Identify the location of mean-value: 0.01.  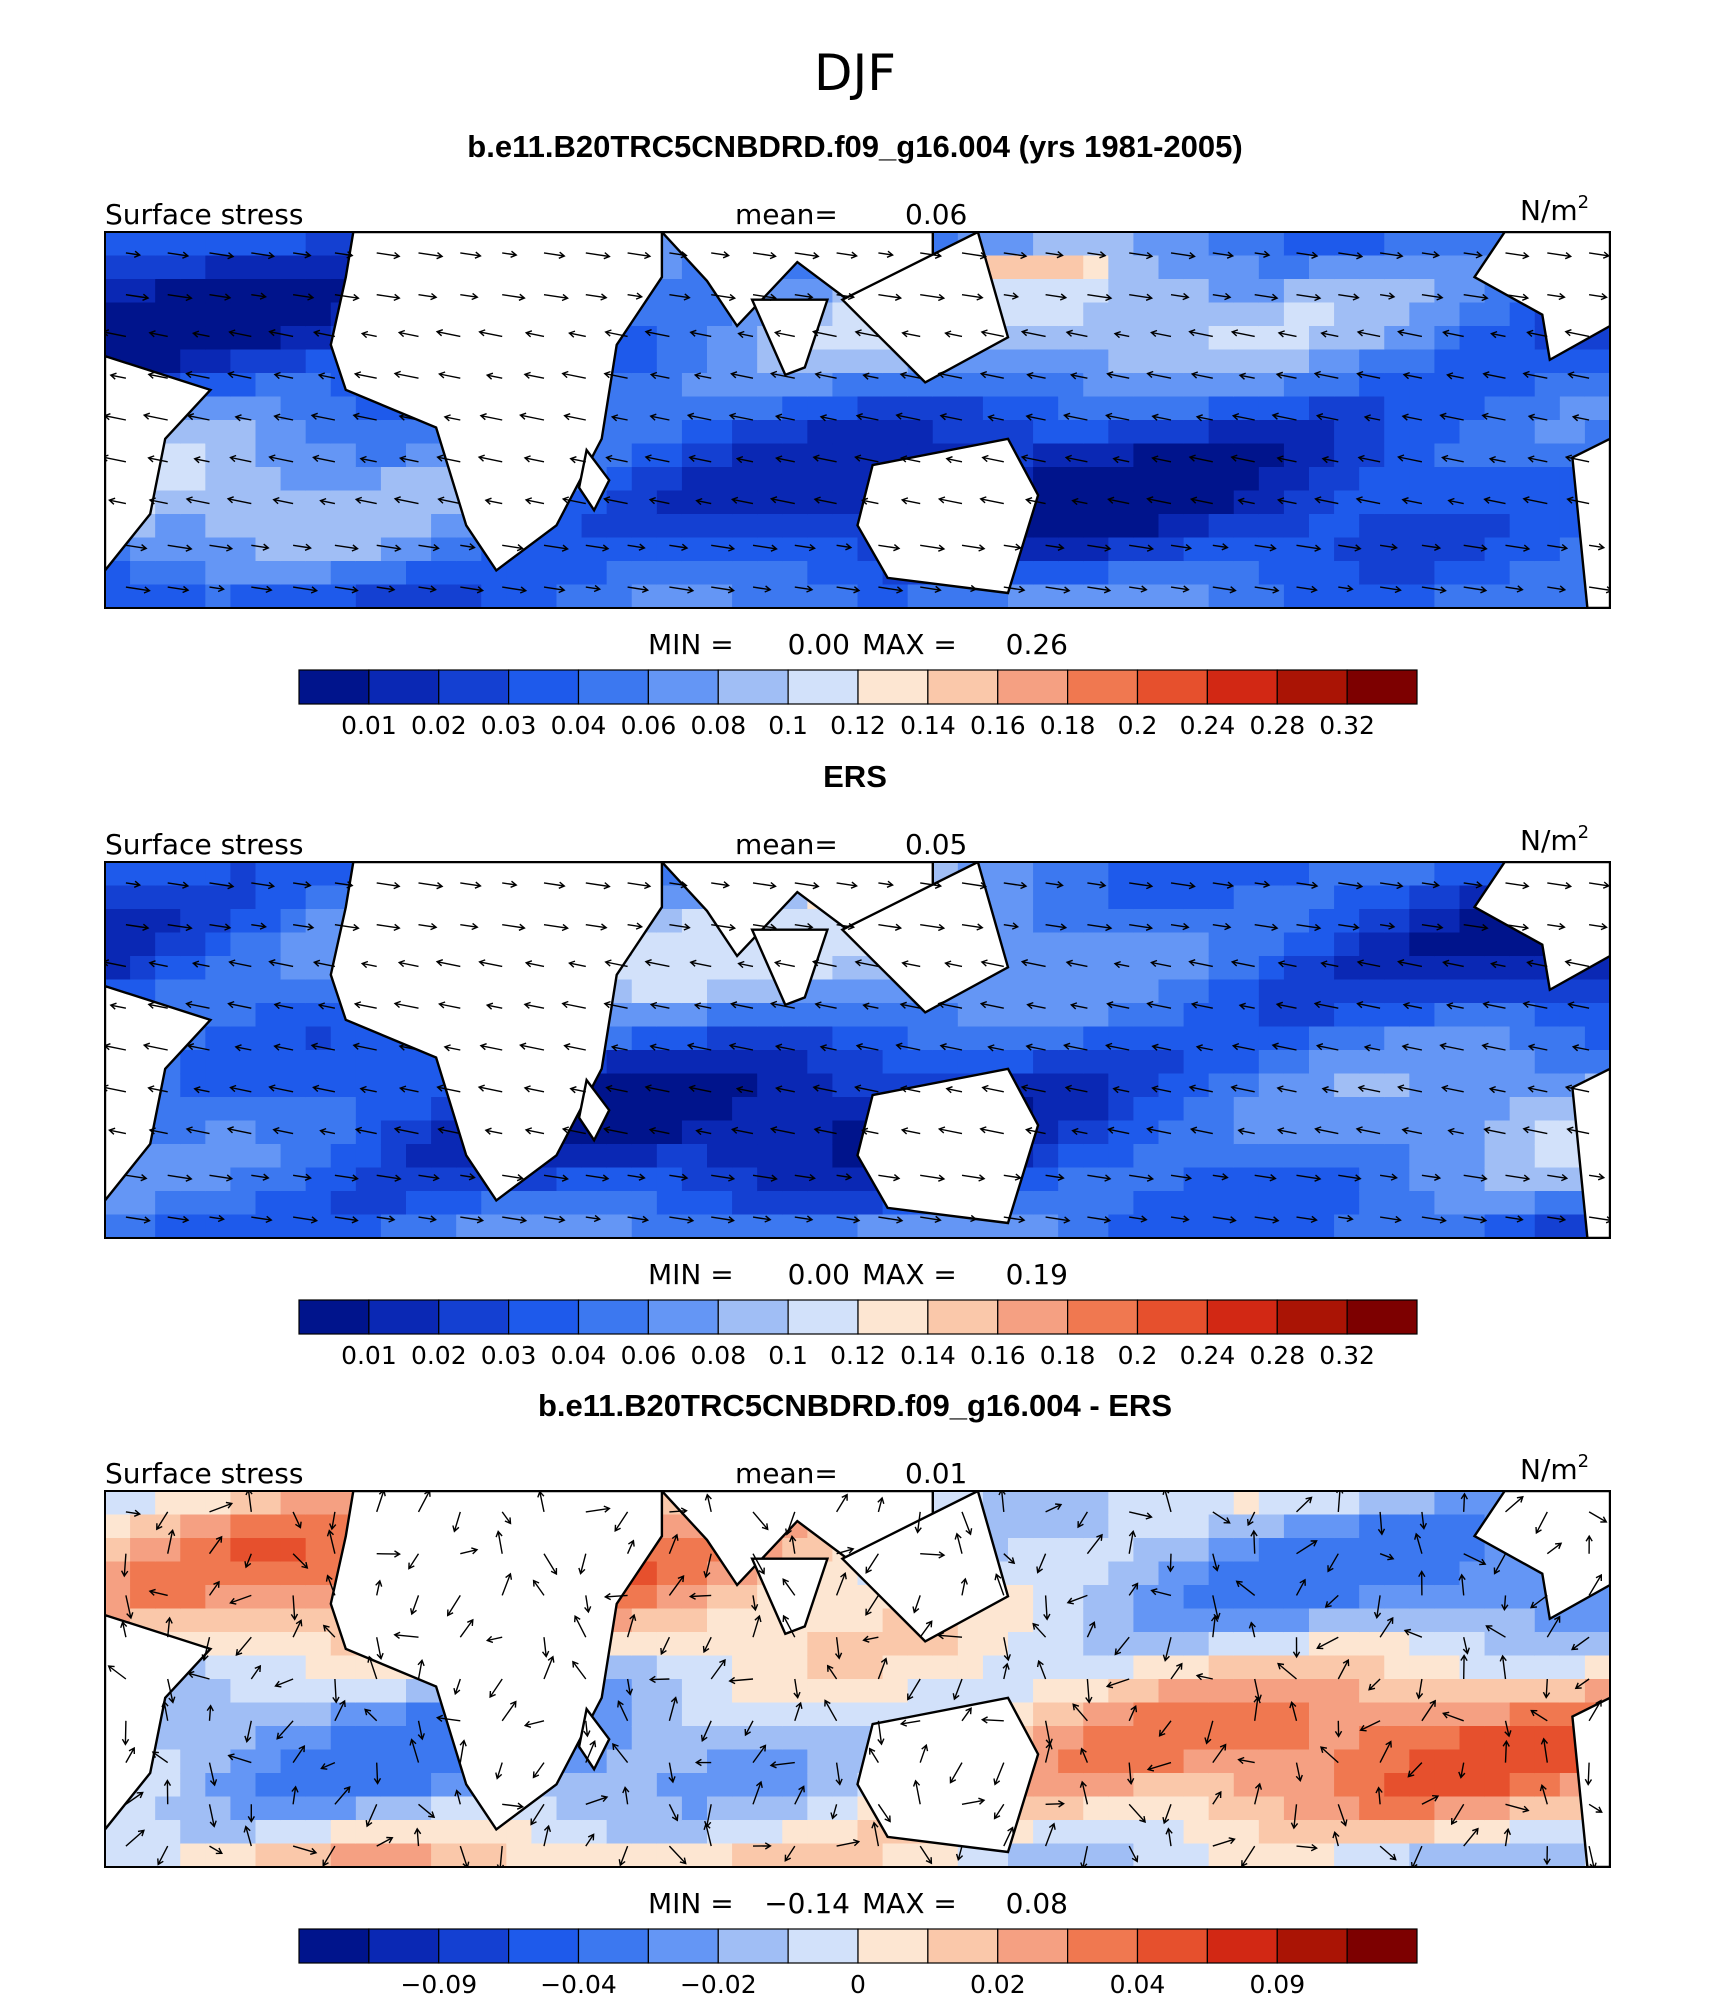
(936, 1473).